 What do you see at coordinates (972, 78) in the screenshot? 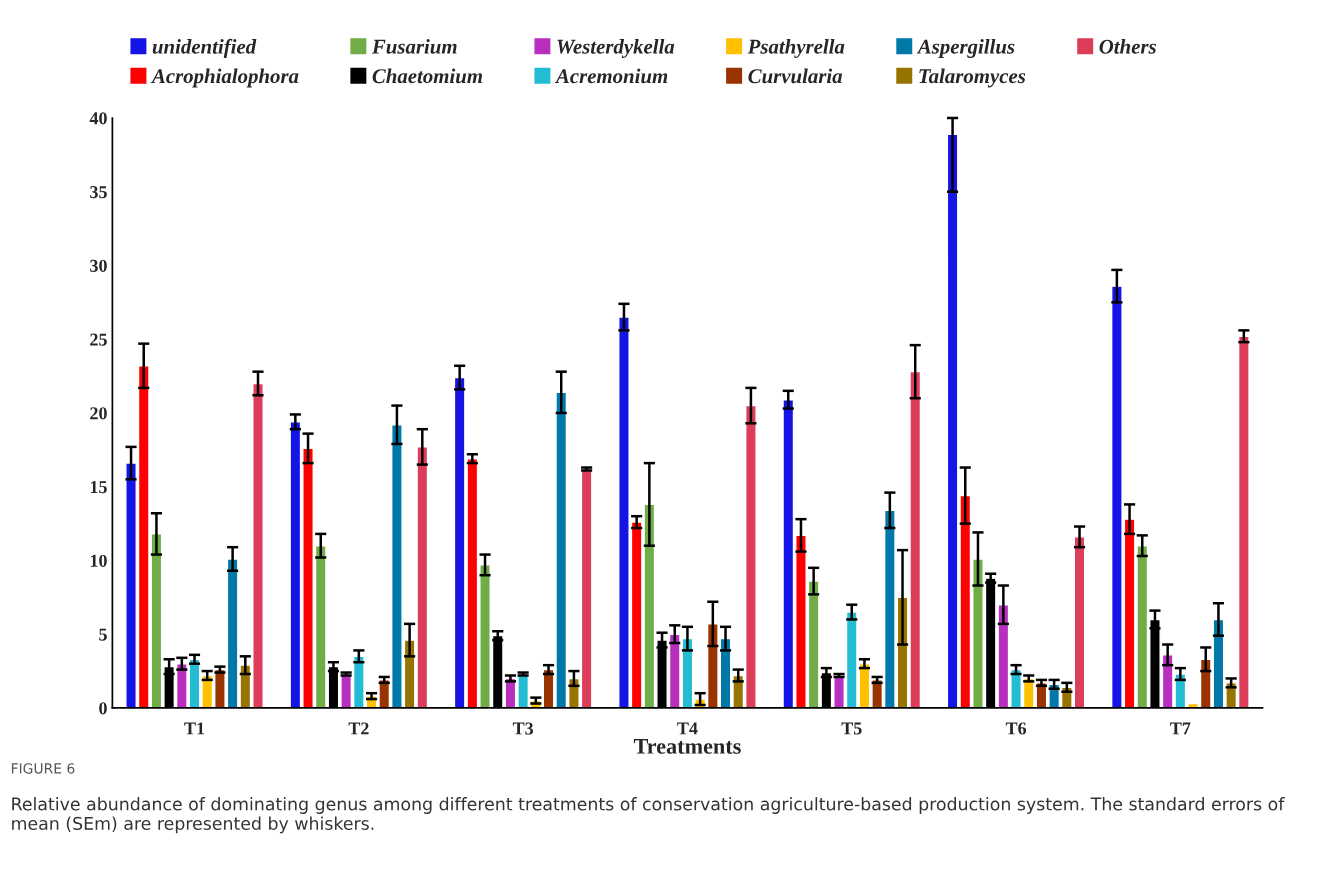
I see `legend-label: Talaromyces` at bounding box center [972, 78].